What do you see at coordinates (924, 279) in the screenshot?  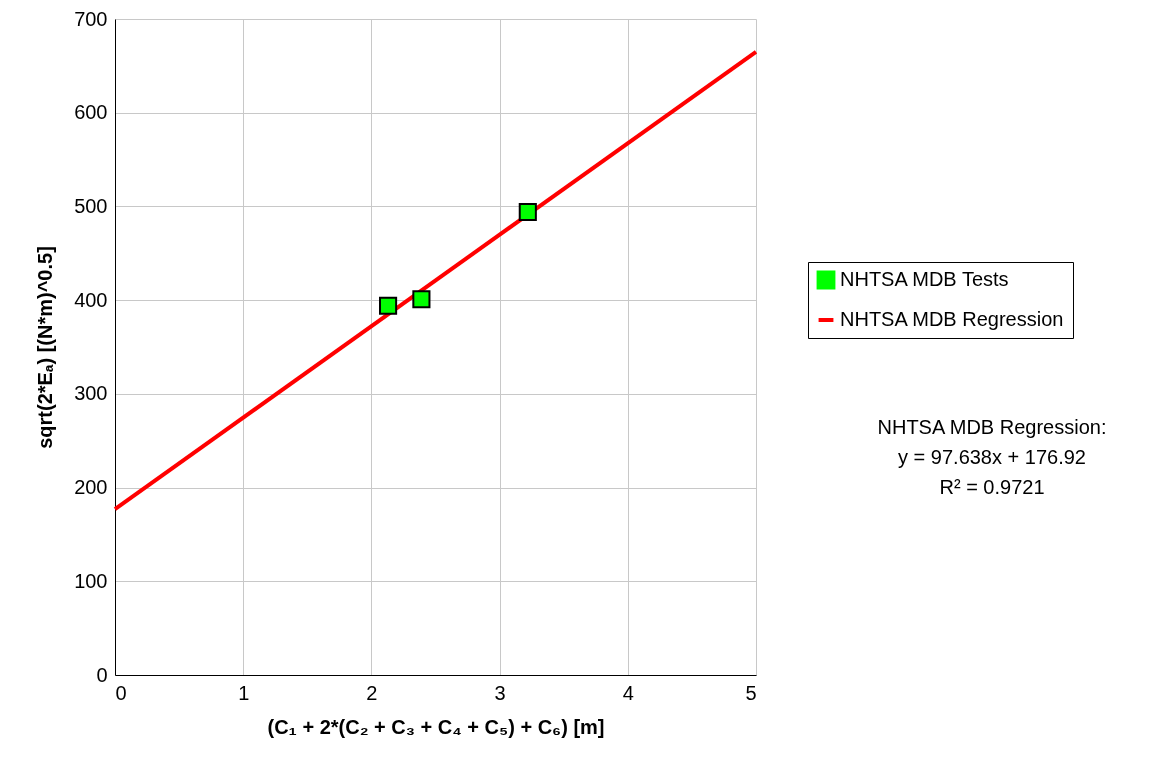 I see `legend-label: NHTSA MDB Tests` at bounding box center [924, 279].